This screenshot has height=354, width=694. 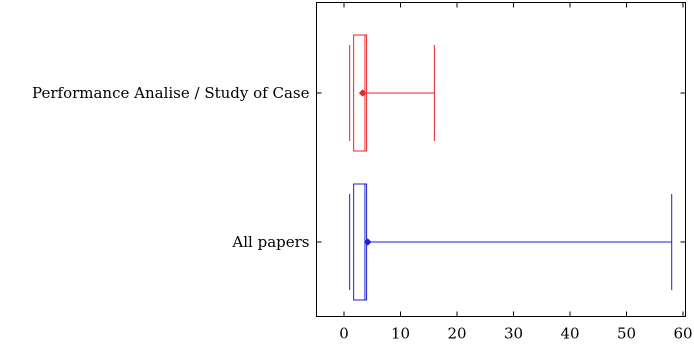 What do you see at coordinates (392, 93) in the screenshot?
I see `boxplot-series` at bounding box center [392, 93].